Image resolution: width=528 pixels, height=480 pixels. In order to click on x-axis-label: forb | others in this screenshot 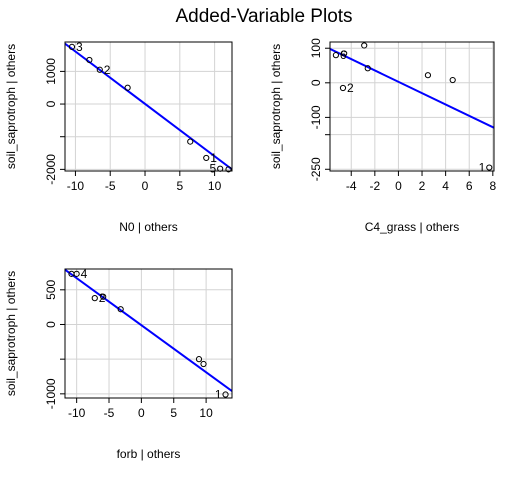, I will do `click(149, 454)`.